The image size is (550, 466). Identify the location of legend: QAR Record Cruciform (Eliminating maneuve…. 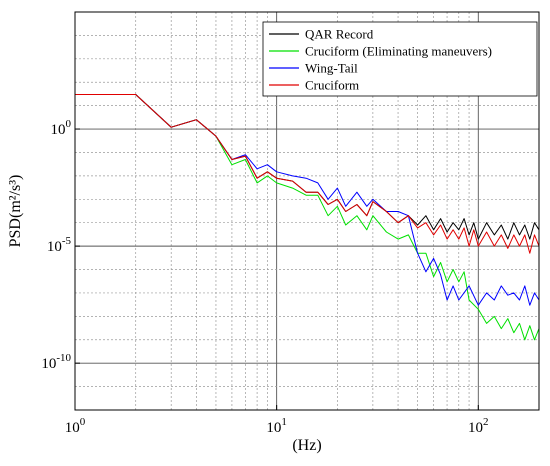
(400, 59).